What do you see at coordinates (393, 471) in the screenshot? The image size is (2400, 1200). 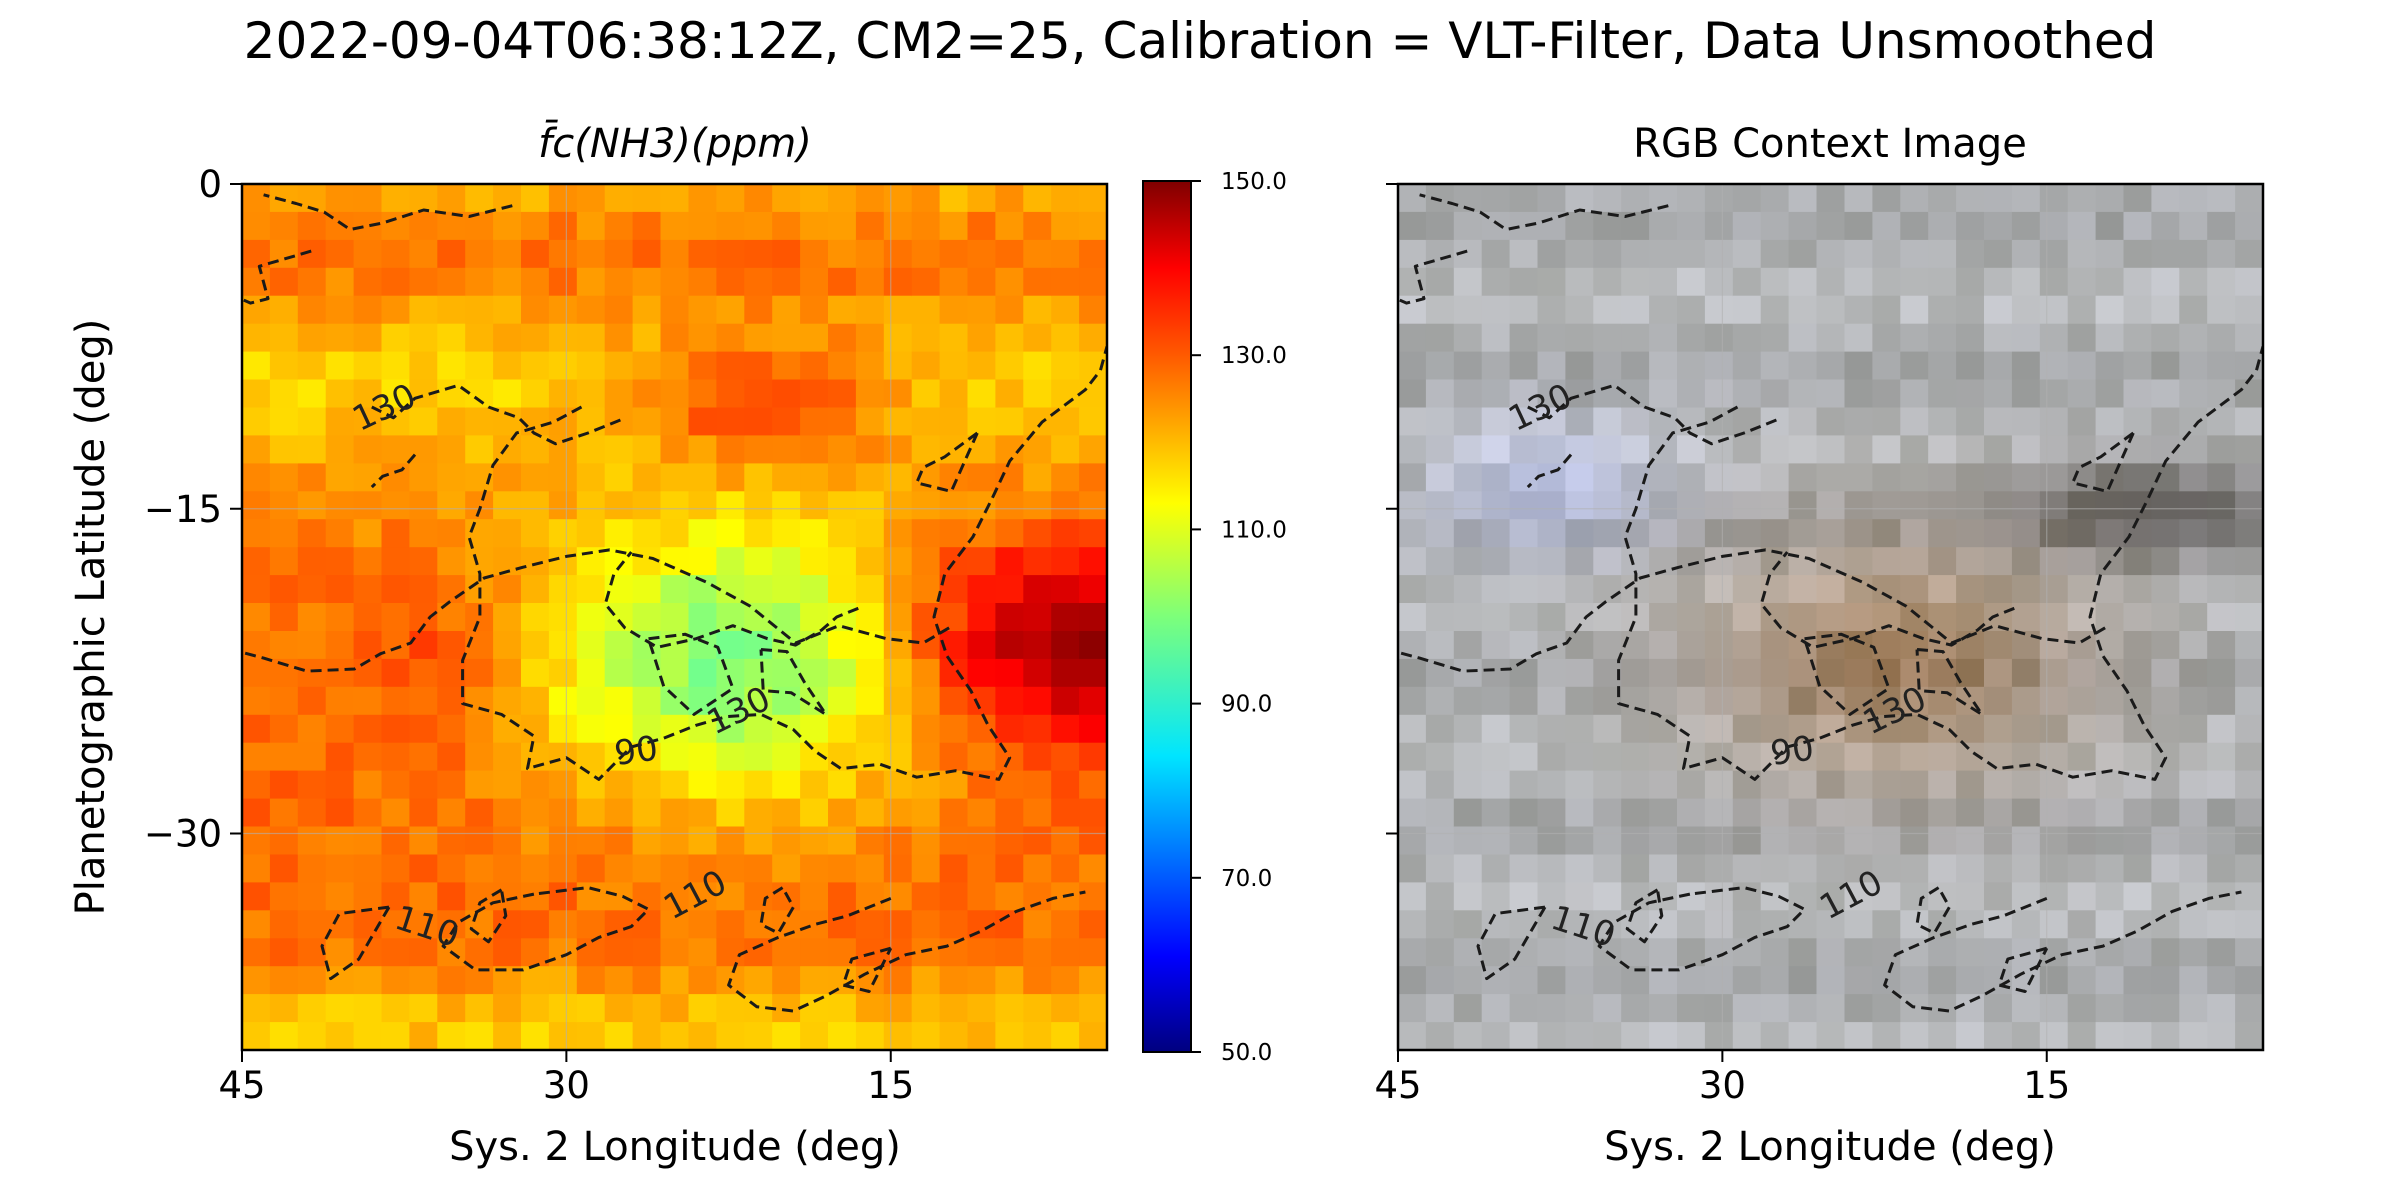 I see `contour-line` at bounding box center [393, 471].